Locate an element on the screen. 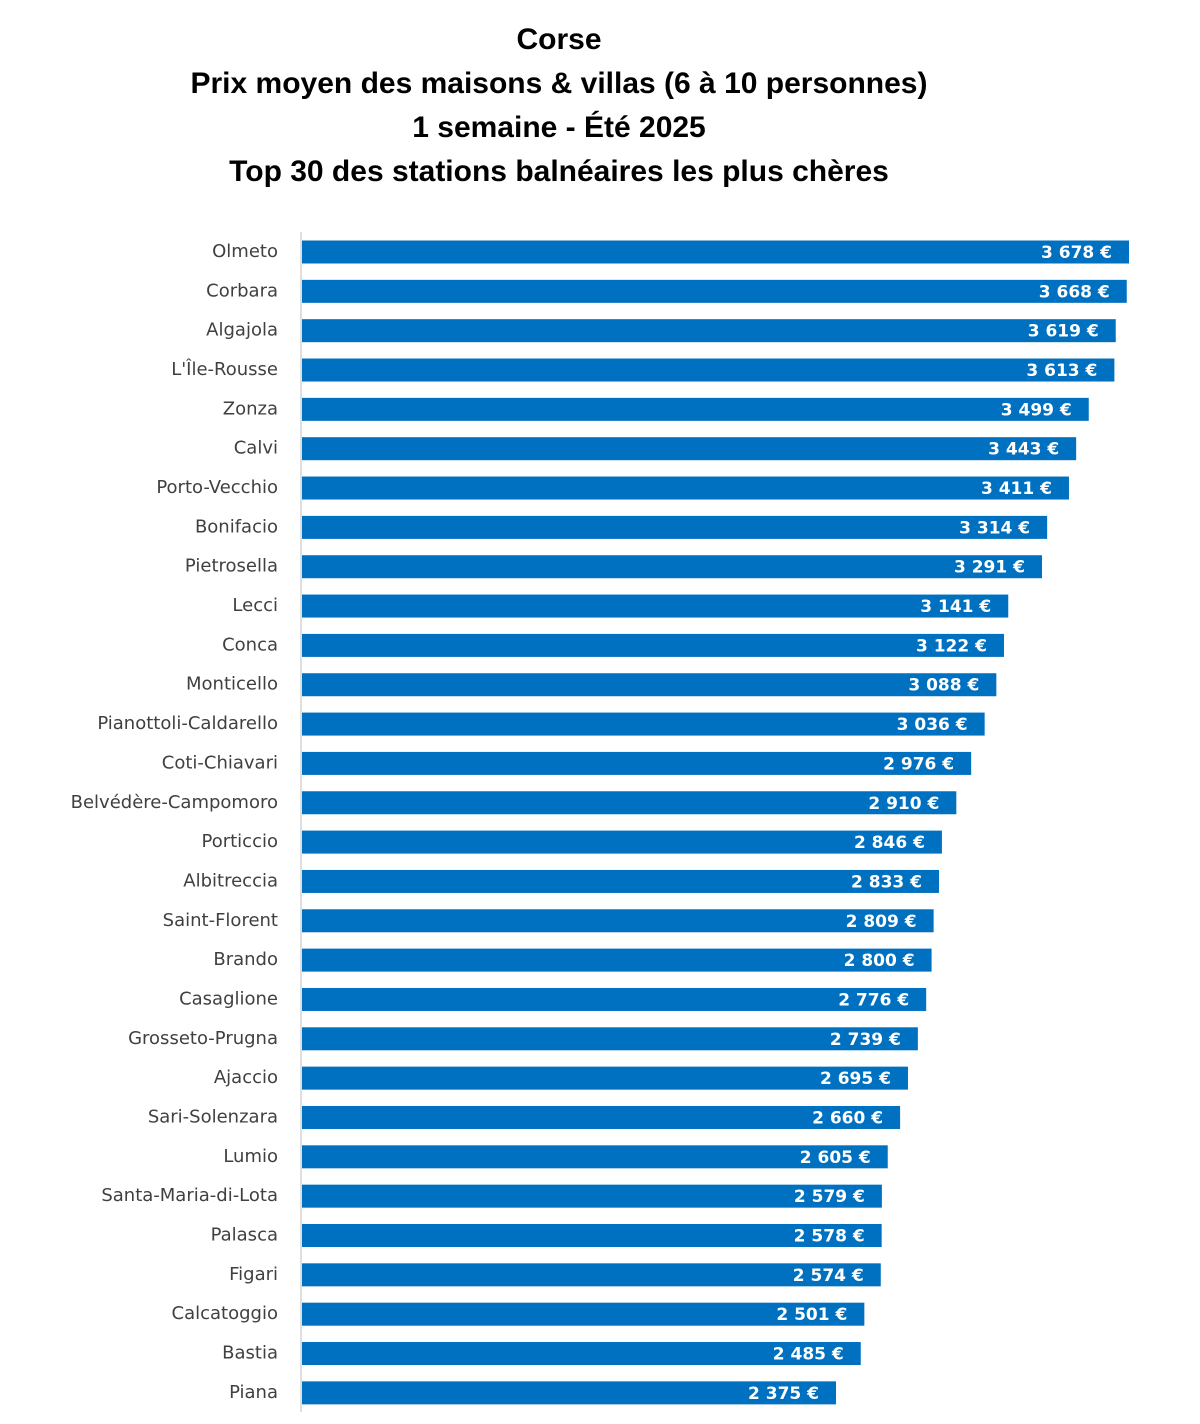 Image resolution: width=1200 pixels, height=1424 pixels. category-label: Palasca is located at coordinates (244, 1235).